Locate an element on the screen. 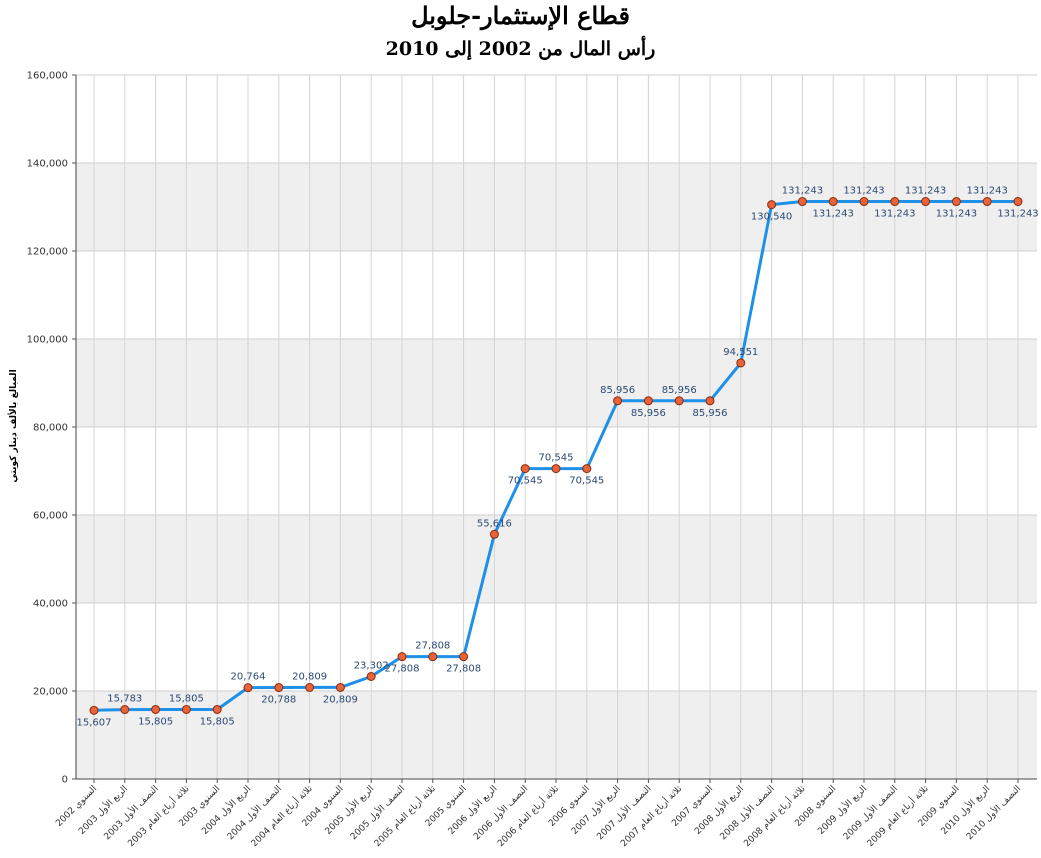 This screenshot has height=858, width=1041. data-label: 20,764 is located at coordinates (248, 677).